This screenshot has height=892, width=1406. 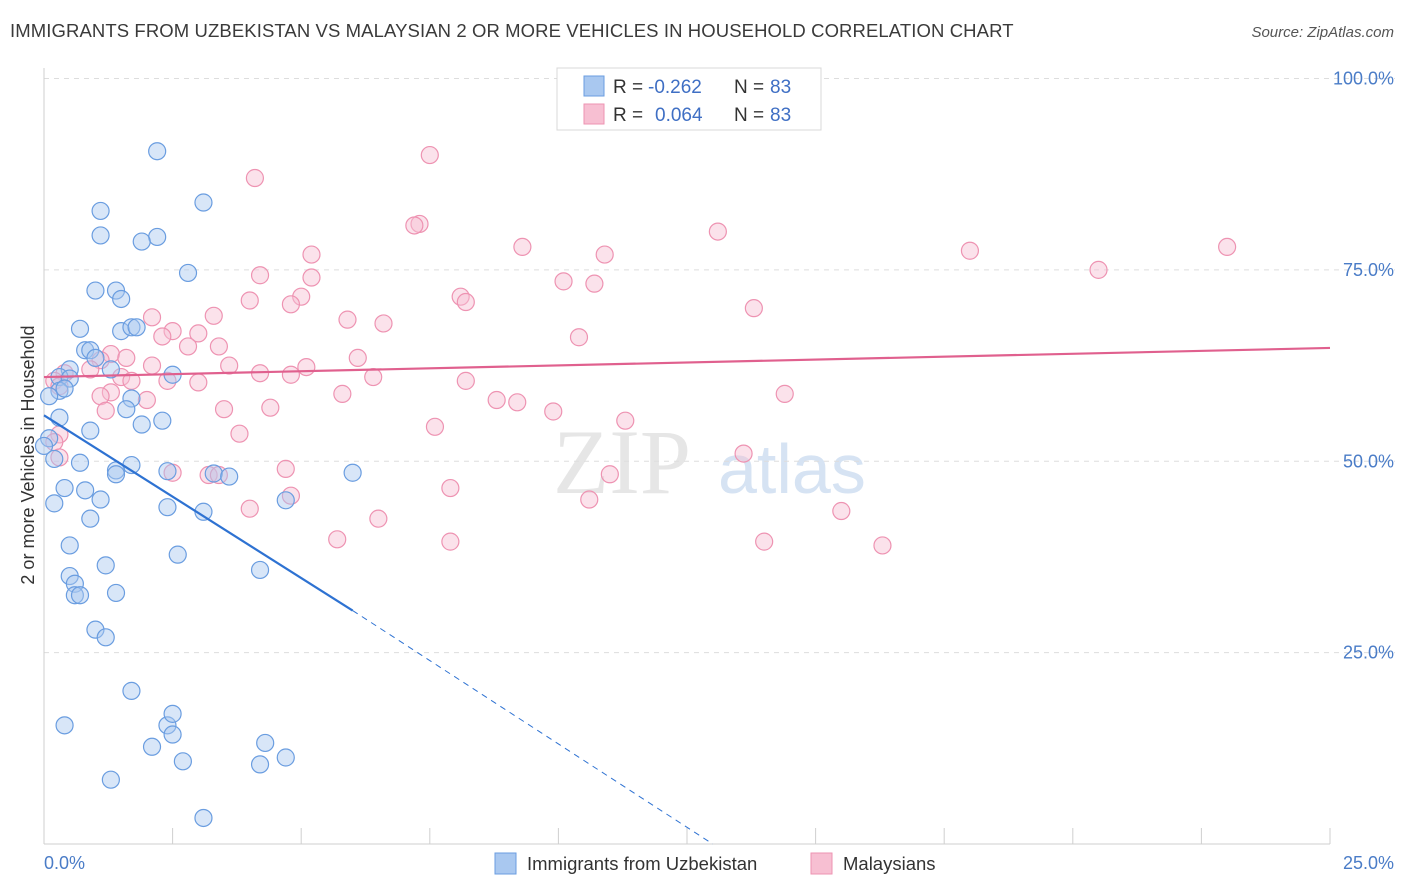 I want to click on bottom-legend-label-uzbekistan: Immigrants from Uzbekistan, so click(x=642, y=863).